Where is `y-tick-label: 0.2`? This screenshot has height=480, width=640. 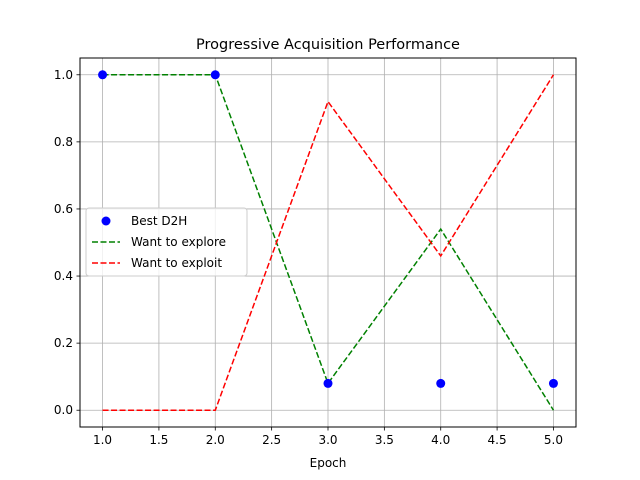
y-tick-label: 0.2 is located at coordinates (63, 343).